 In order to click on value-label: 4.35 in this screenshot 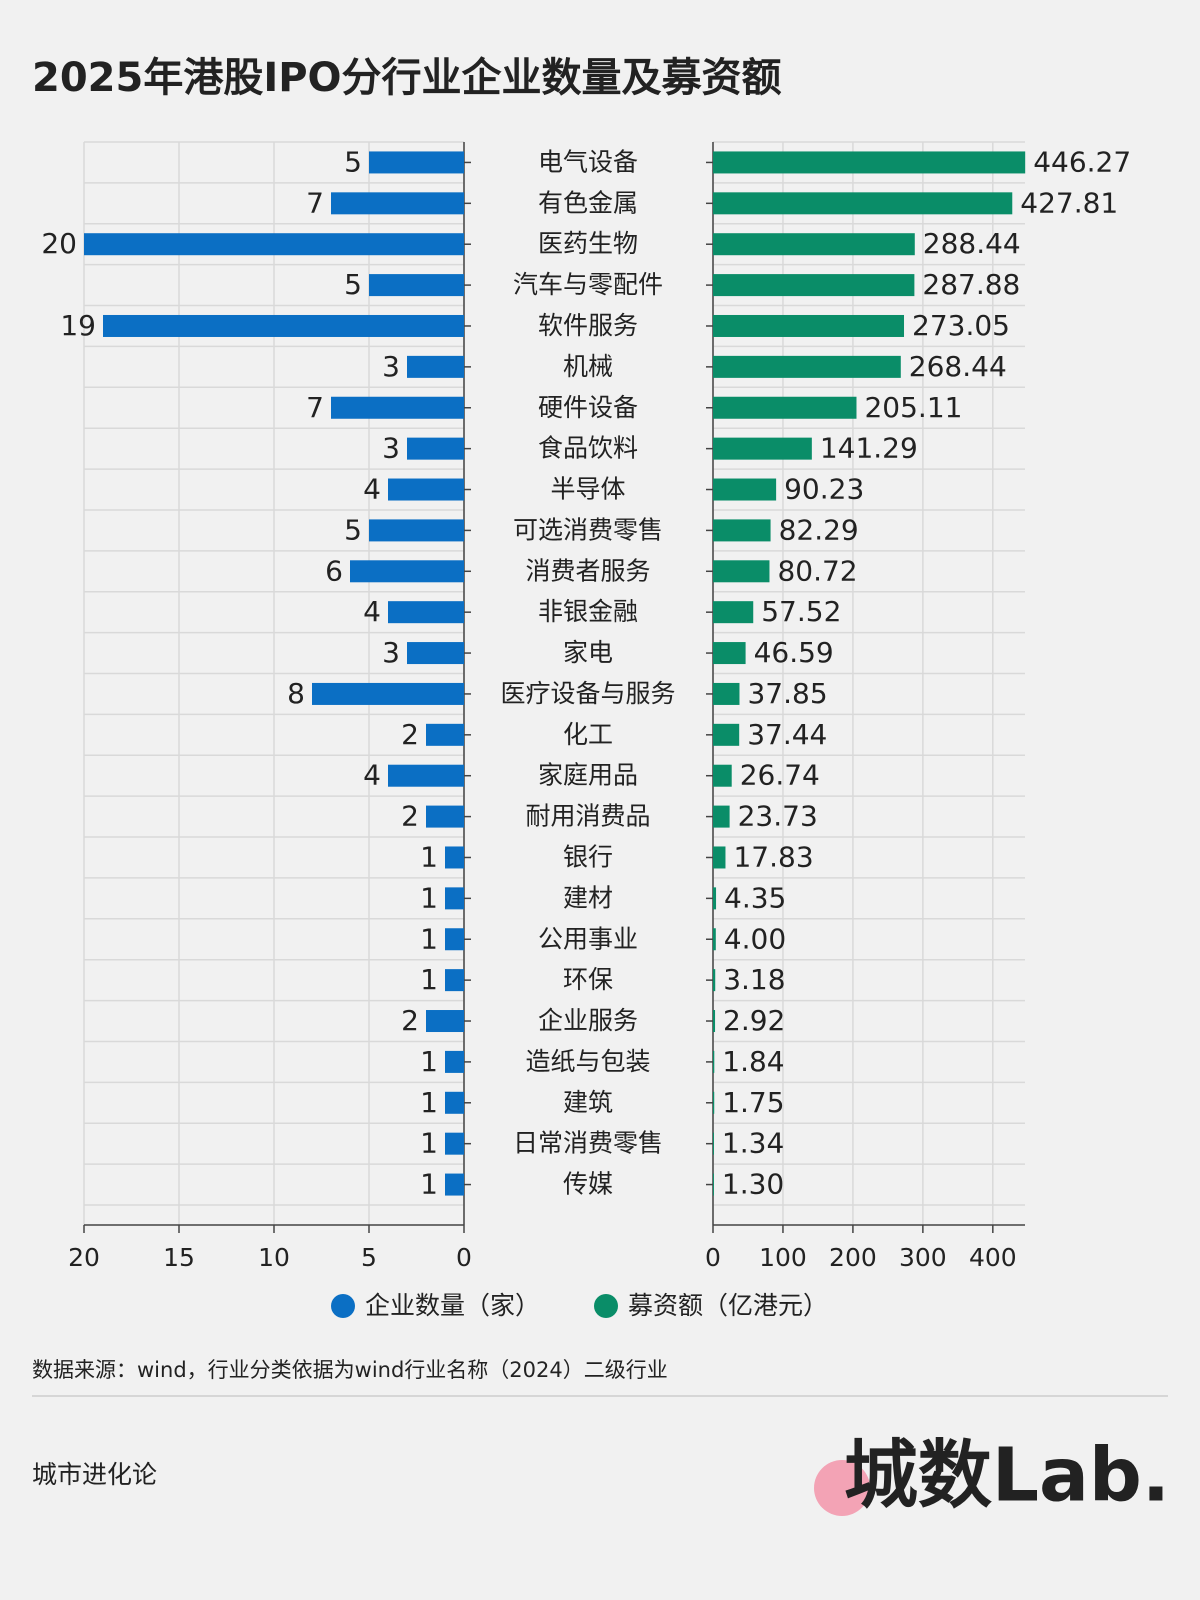, I will do `click(755, 897)`.